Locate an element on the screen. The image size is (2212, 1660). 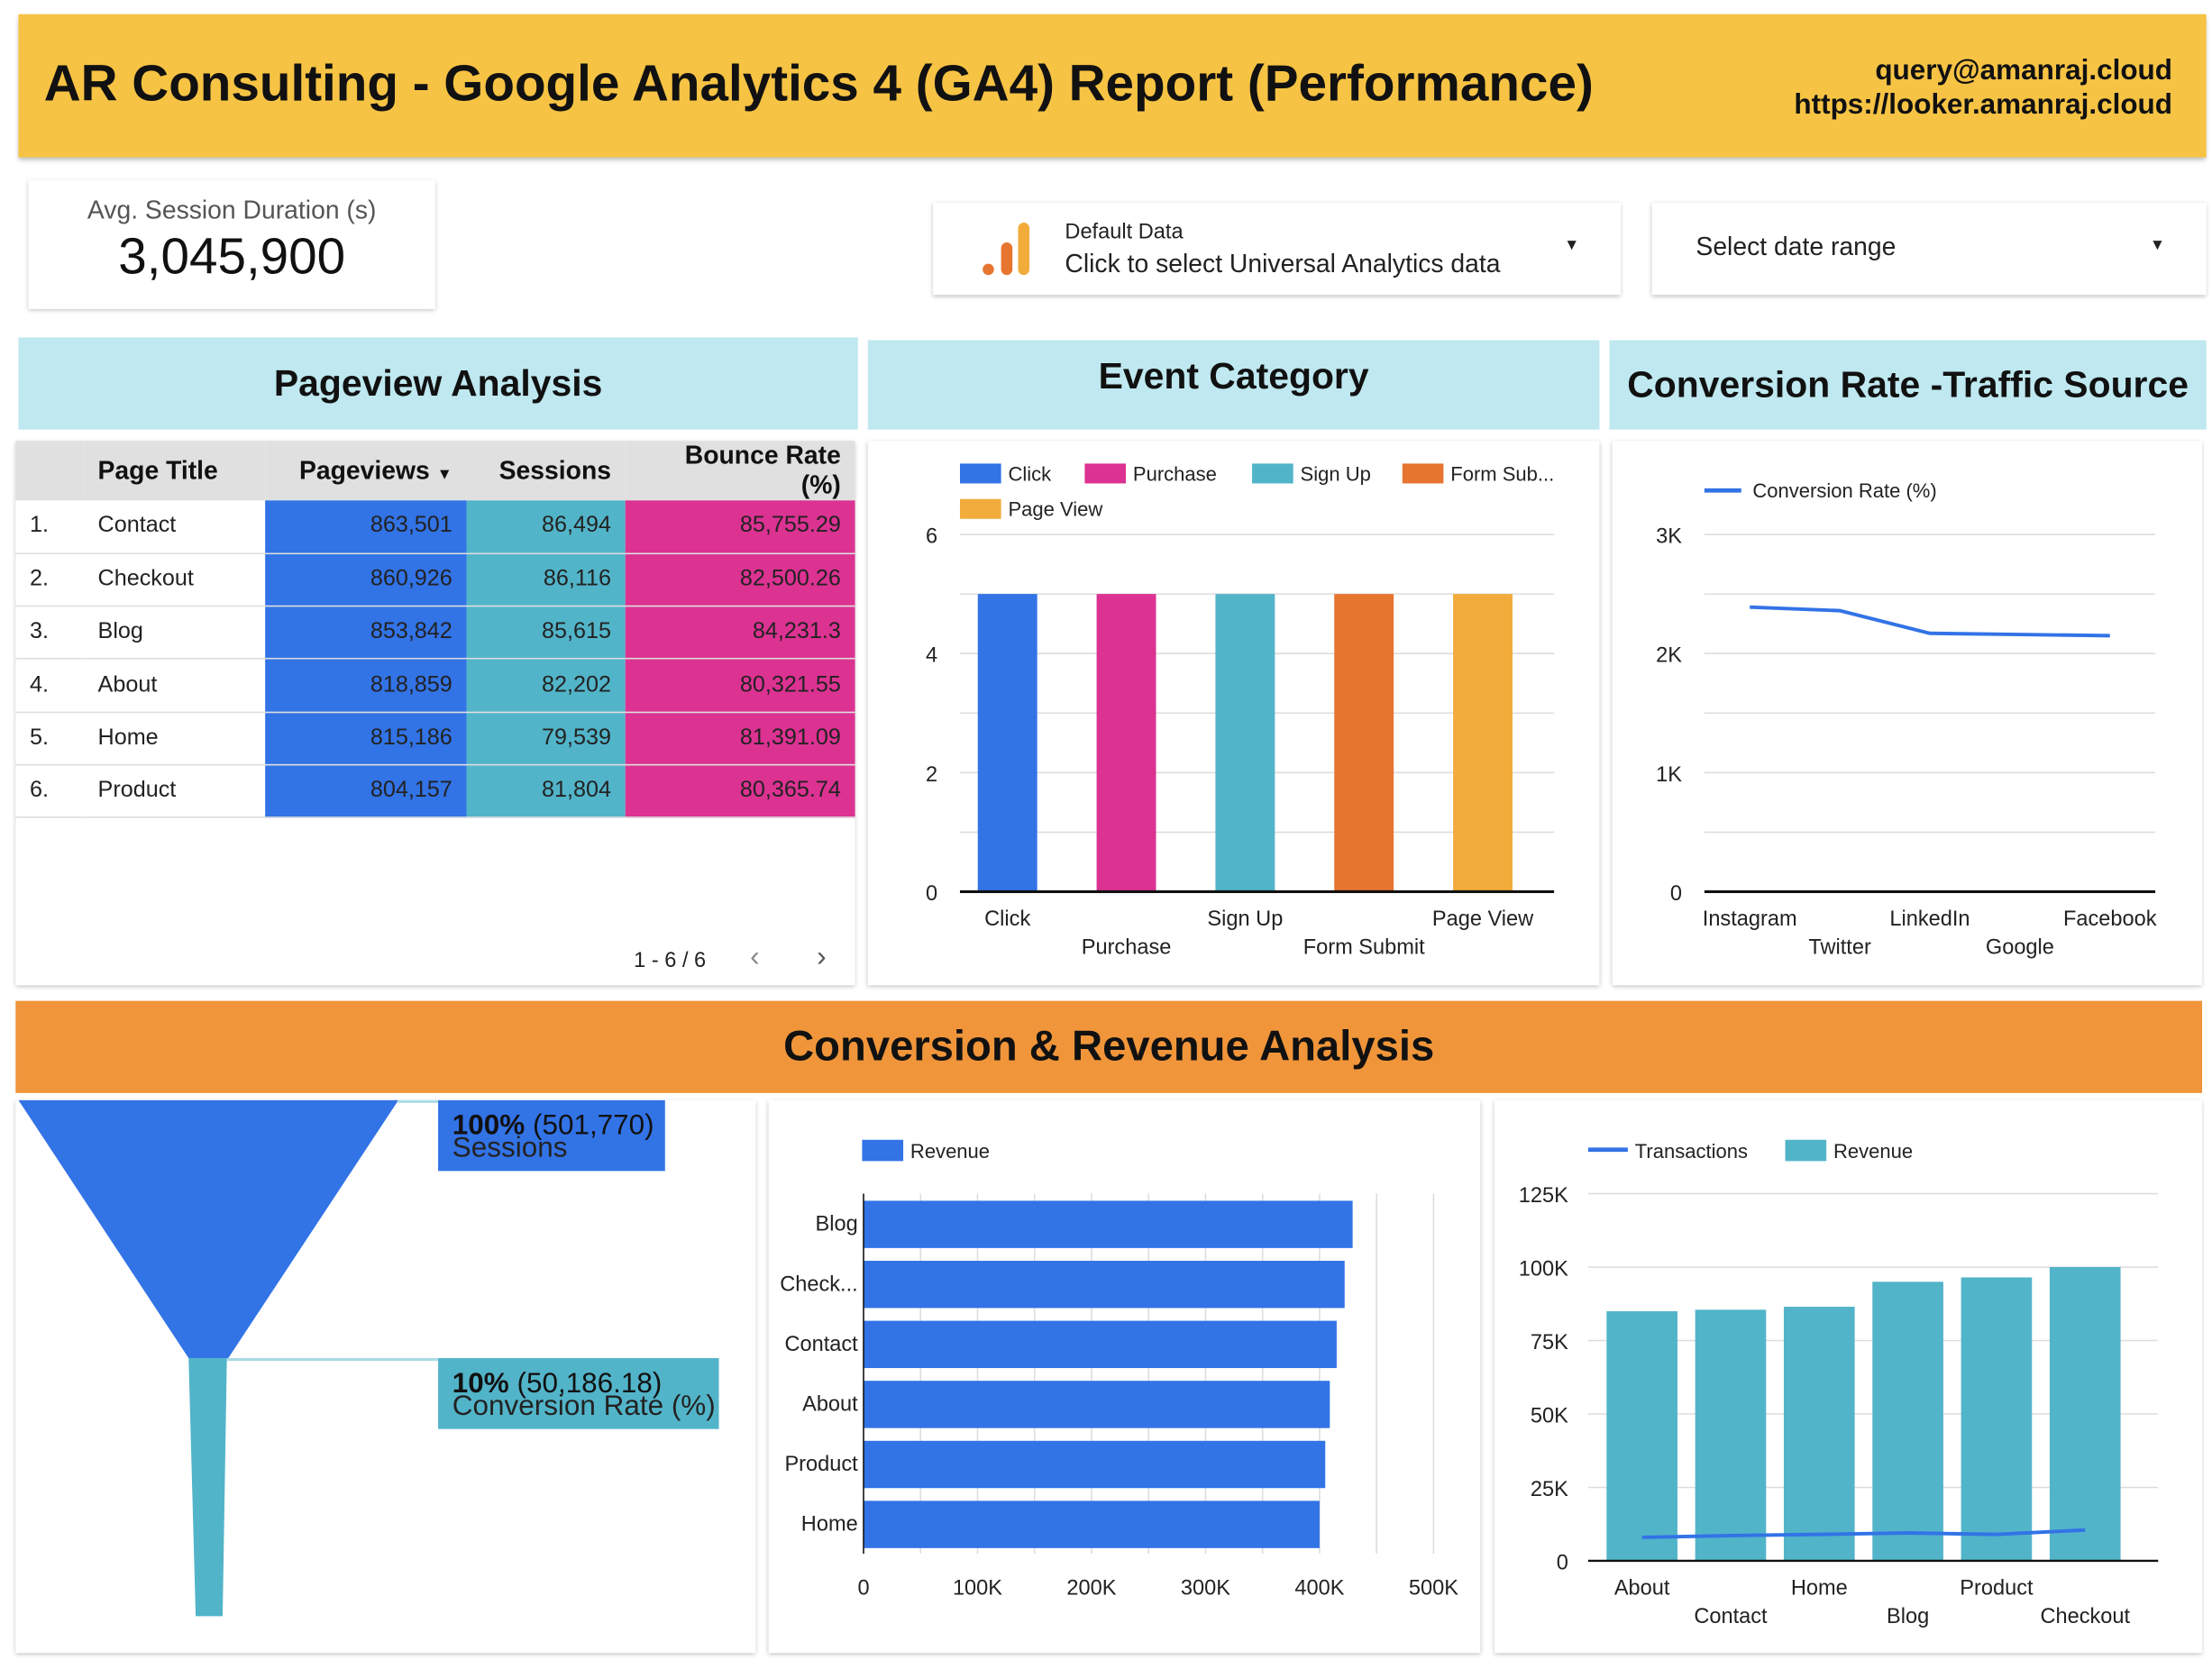
x-tick-label: 200K is located at coordinates (1091, 1588).